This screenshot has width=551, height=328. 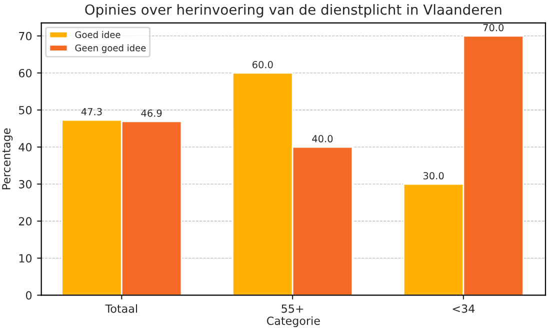 What do you see at coordinates (25, 36) in the screenshot?
I see `y-tick-label: 70` at bounding box center [25, 36].